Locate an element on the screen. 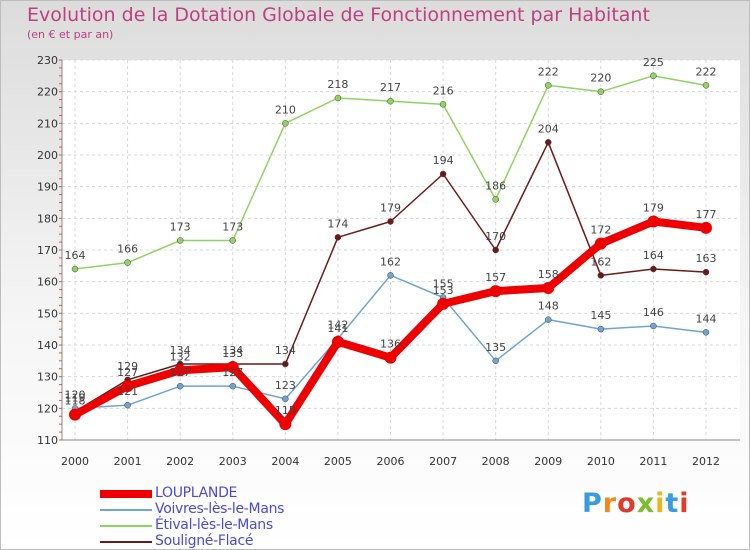 This screenshot has width=750, height=550. proxiti-logo: Proxiti is located at coordinates (636, 503).